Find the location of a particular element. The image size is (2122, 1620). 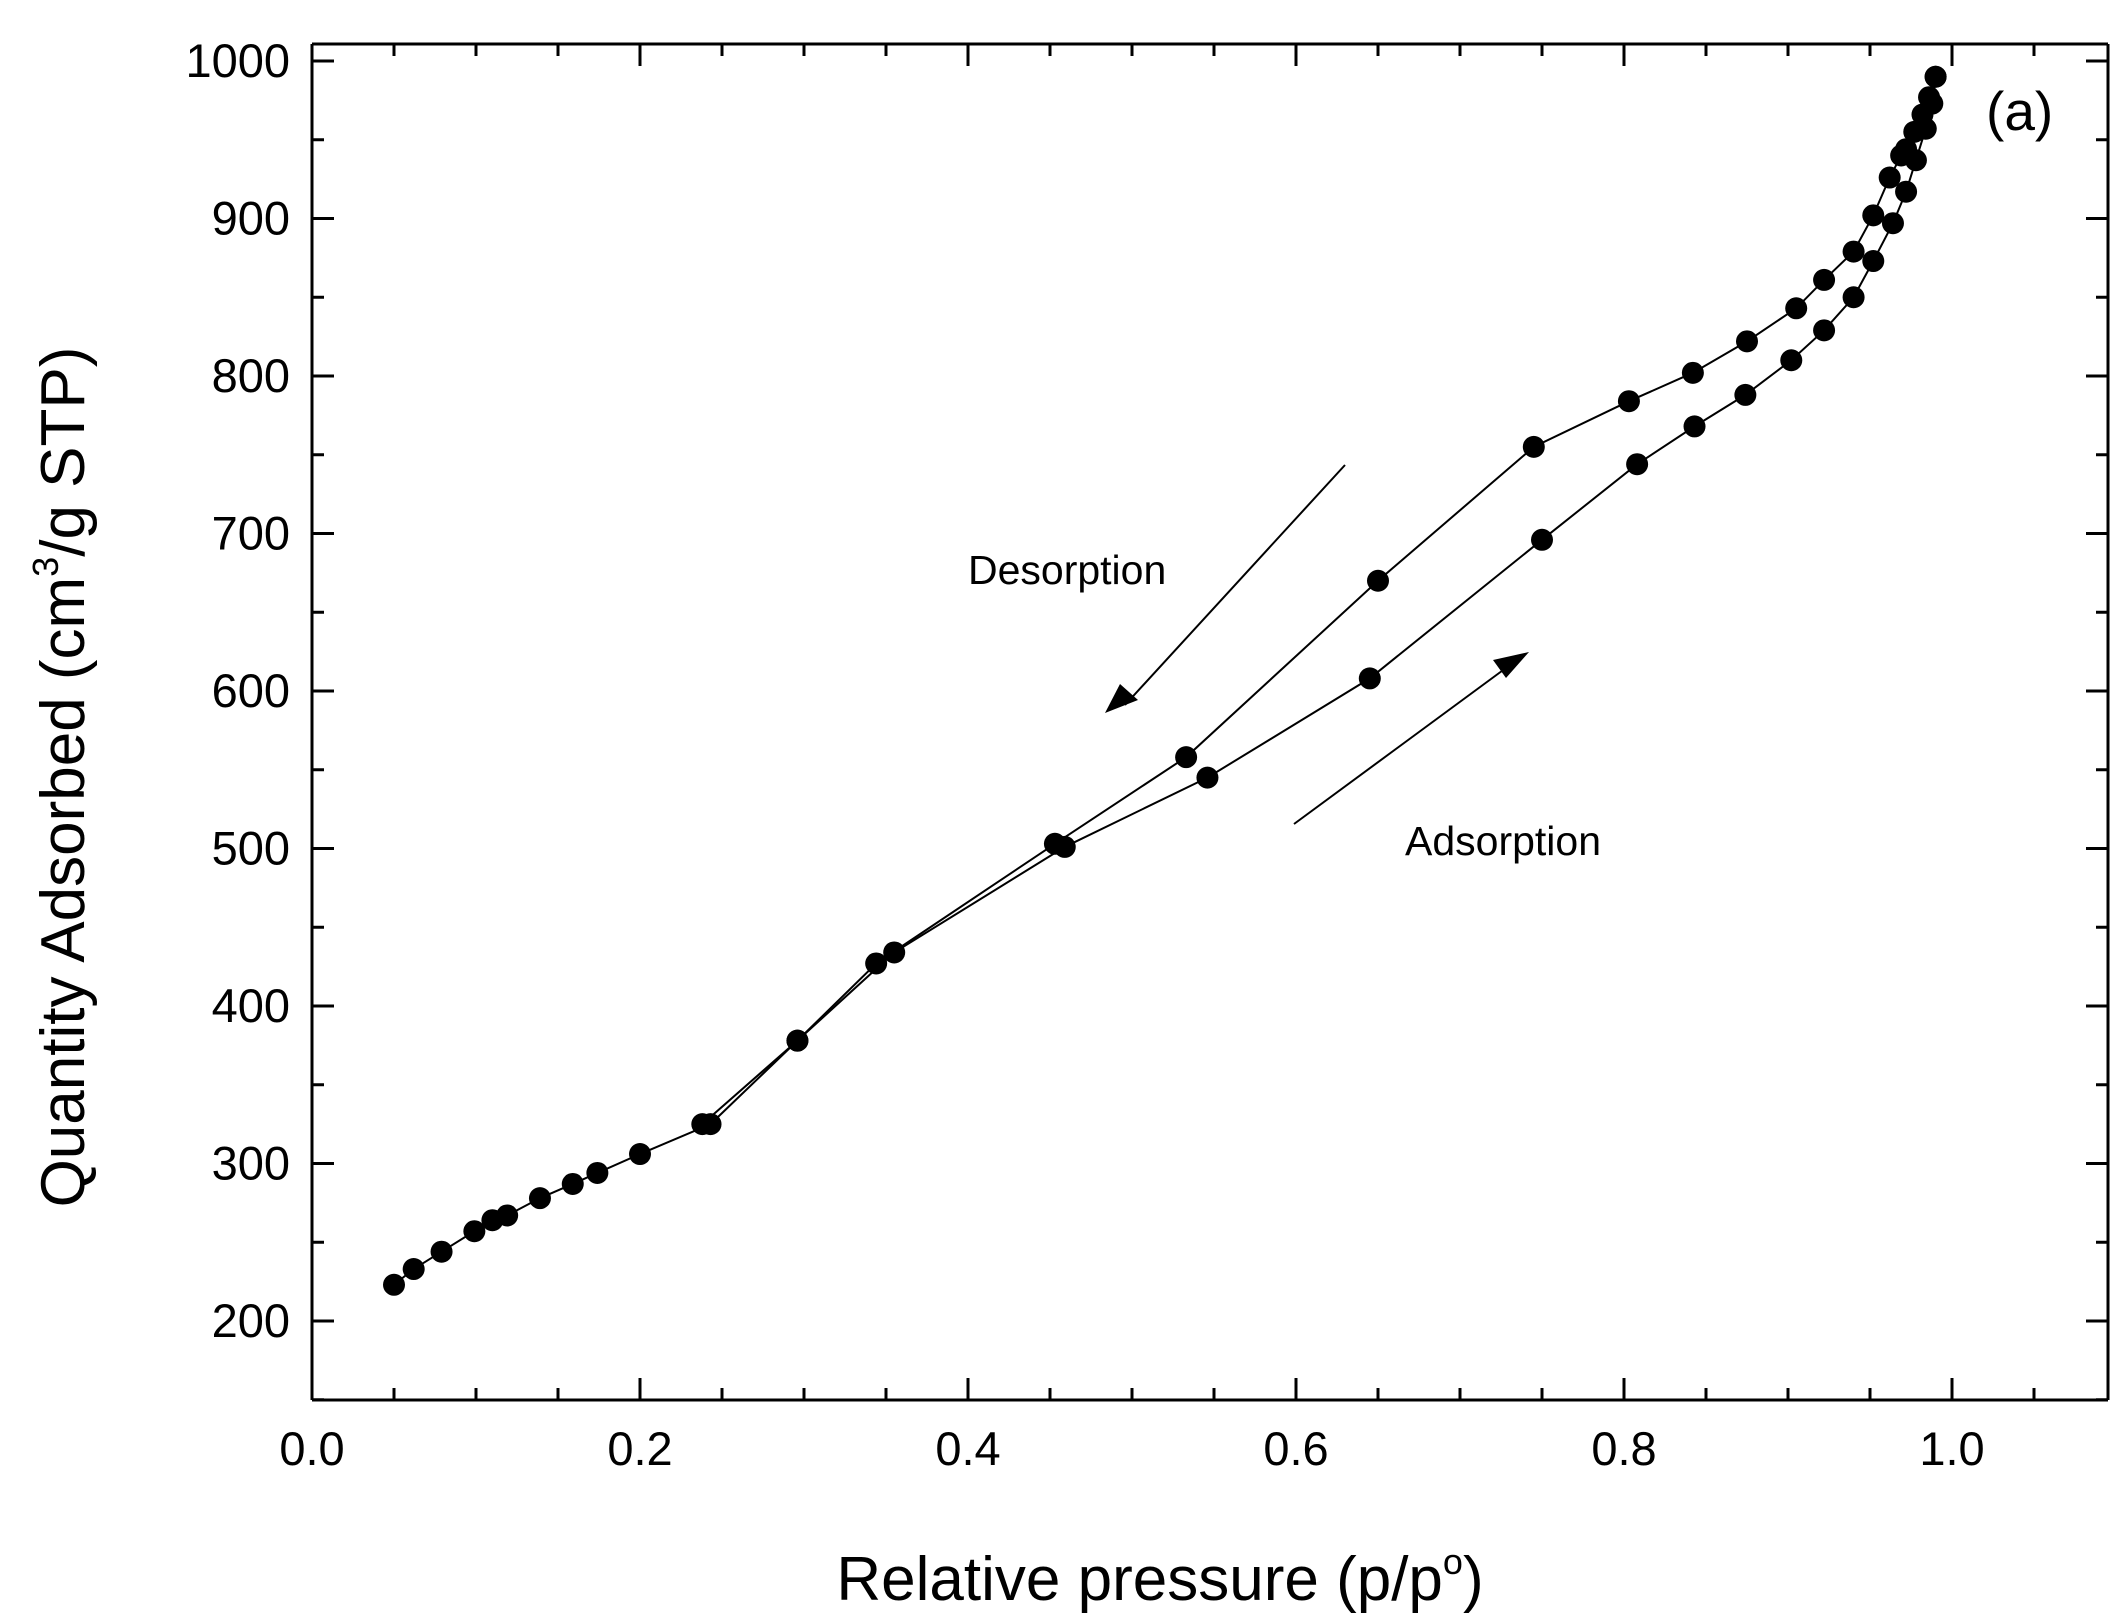

y-tick-label: 600 is located at coordinates (251, 690).